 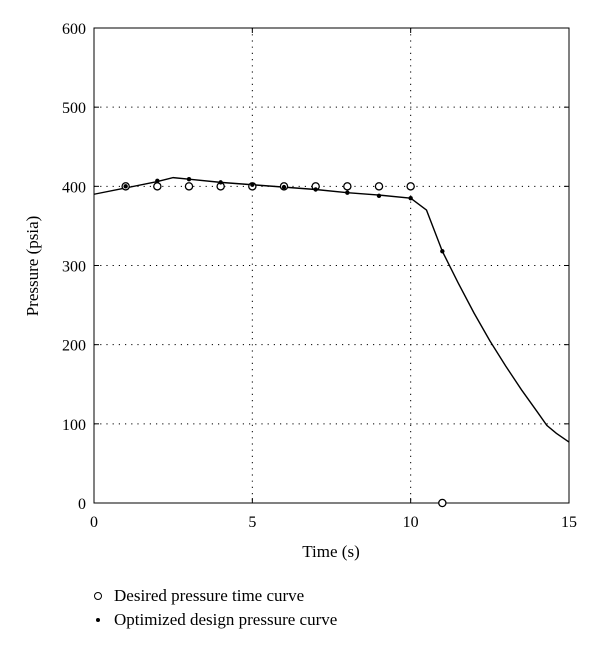 I want to click on legend-label-optimized: Optimized design pressure curve, so click(x=226, y=619).